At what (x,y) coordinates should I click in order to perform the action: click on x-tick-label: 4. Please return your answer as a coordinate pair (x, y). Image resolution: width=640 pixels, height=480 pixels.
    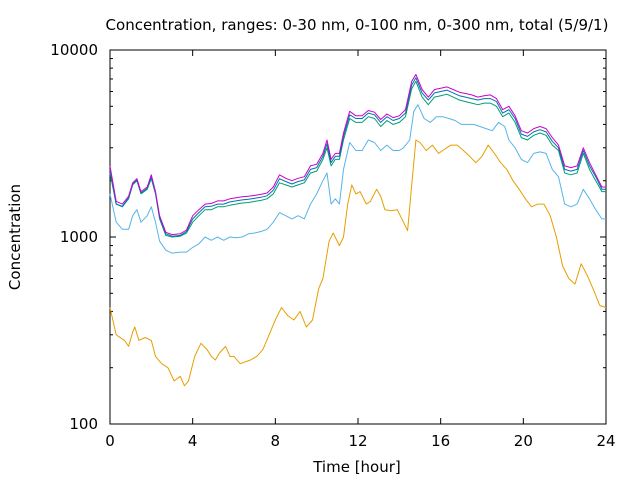
    Looking at the image, I should click on (193, 441).